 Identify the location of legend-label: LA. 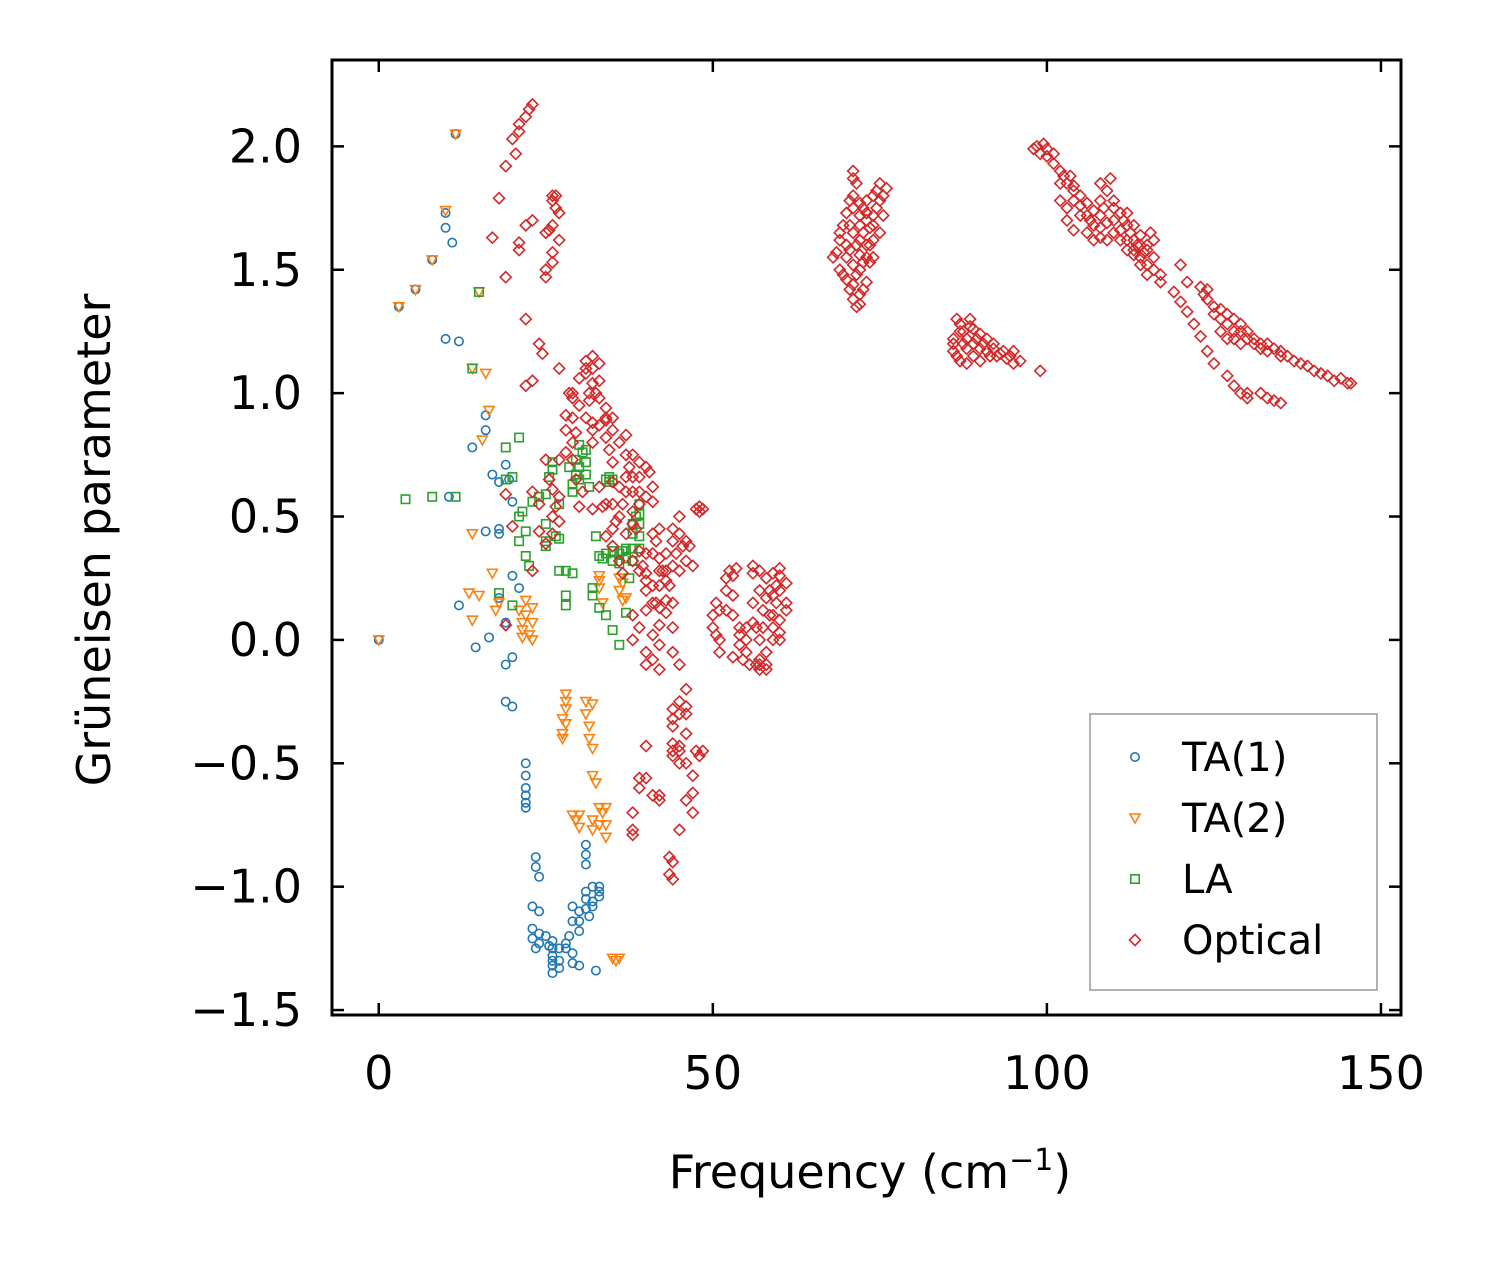
(1207, 880).